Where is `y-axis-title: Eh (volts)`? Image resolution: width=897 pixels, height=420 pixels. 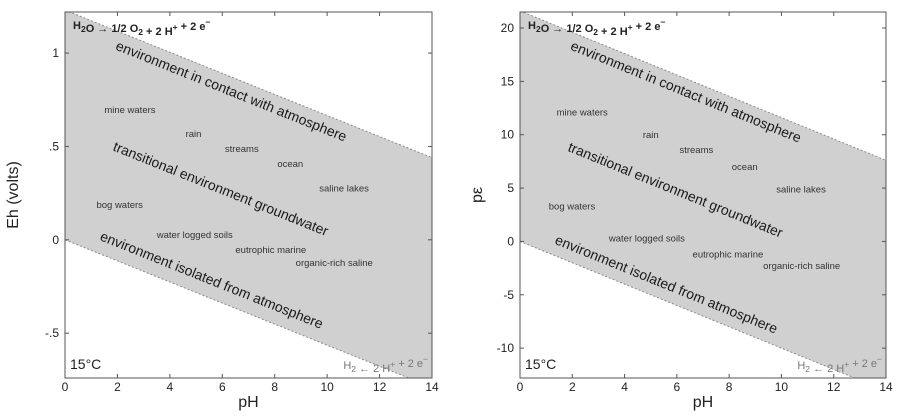 y-axis-title: Eh (volts) is located at coordinates (13, 195).